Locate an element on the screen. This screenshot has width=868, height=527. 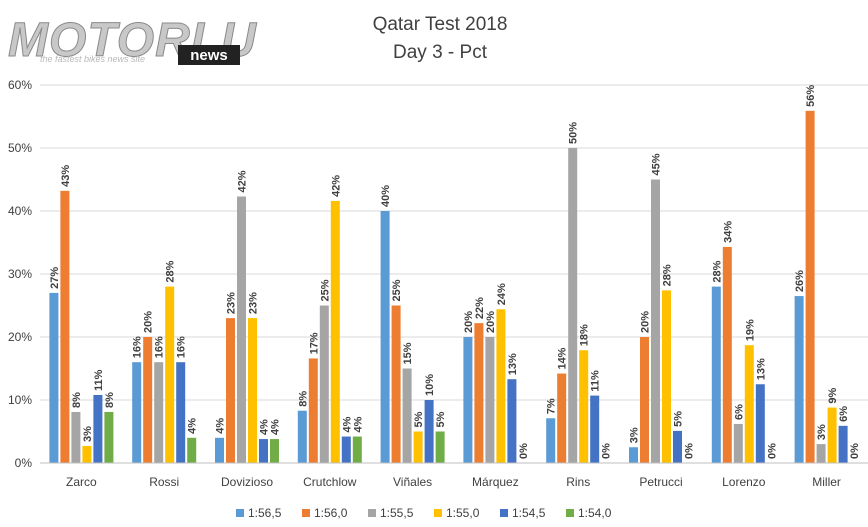
y-tick-label: 40% is located at coordinates (20, 211).